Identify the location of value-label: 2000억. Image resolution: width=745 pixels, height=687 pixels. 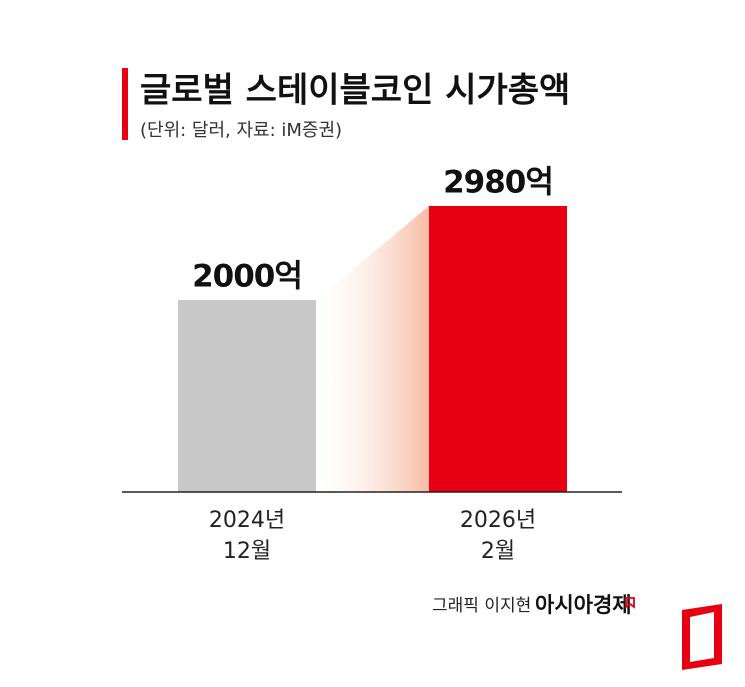
(247, 277).